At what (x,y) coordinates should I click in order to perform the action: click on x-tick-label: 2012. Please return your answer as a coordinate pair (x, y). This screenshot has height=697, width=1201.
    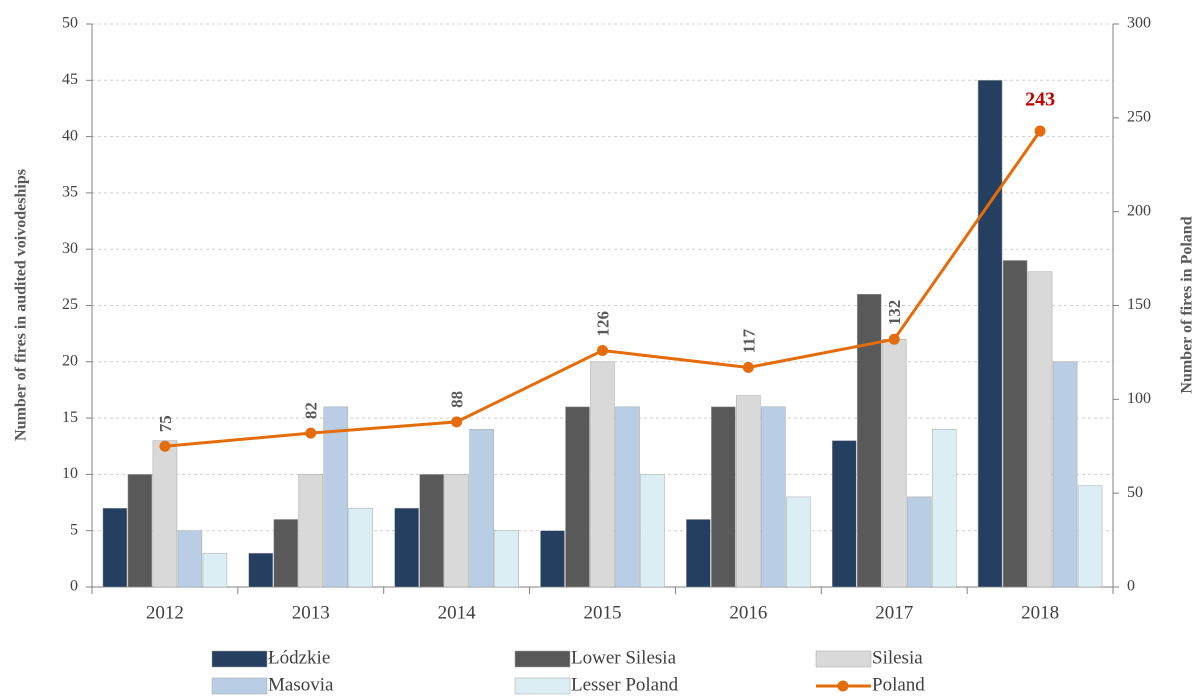
    Looking at the image, I should click on (165, 612).